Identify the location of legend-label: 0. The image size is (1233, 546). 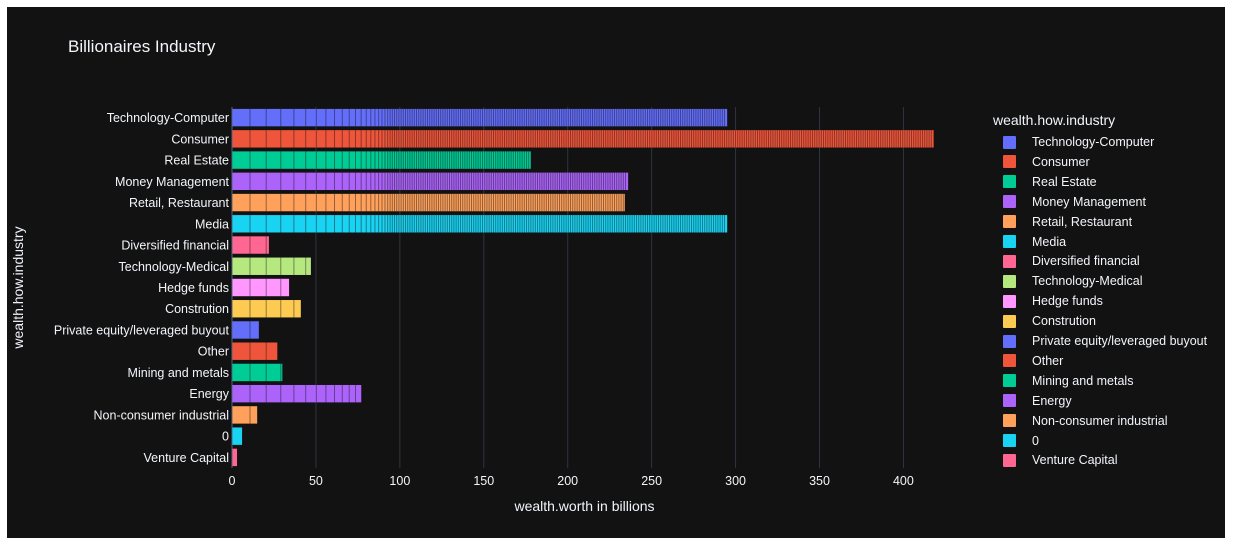
(1035, 440).